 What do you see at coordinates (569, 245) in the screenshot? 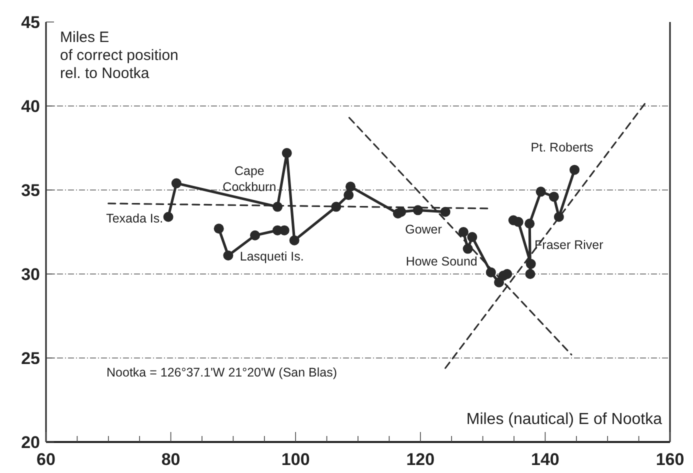
I see `annotation: Fraser River` at bounding box center [569, 245].